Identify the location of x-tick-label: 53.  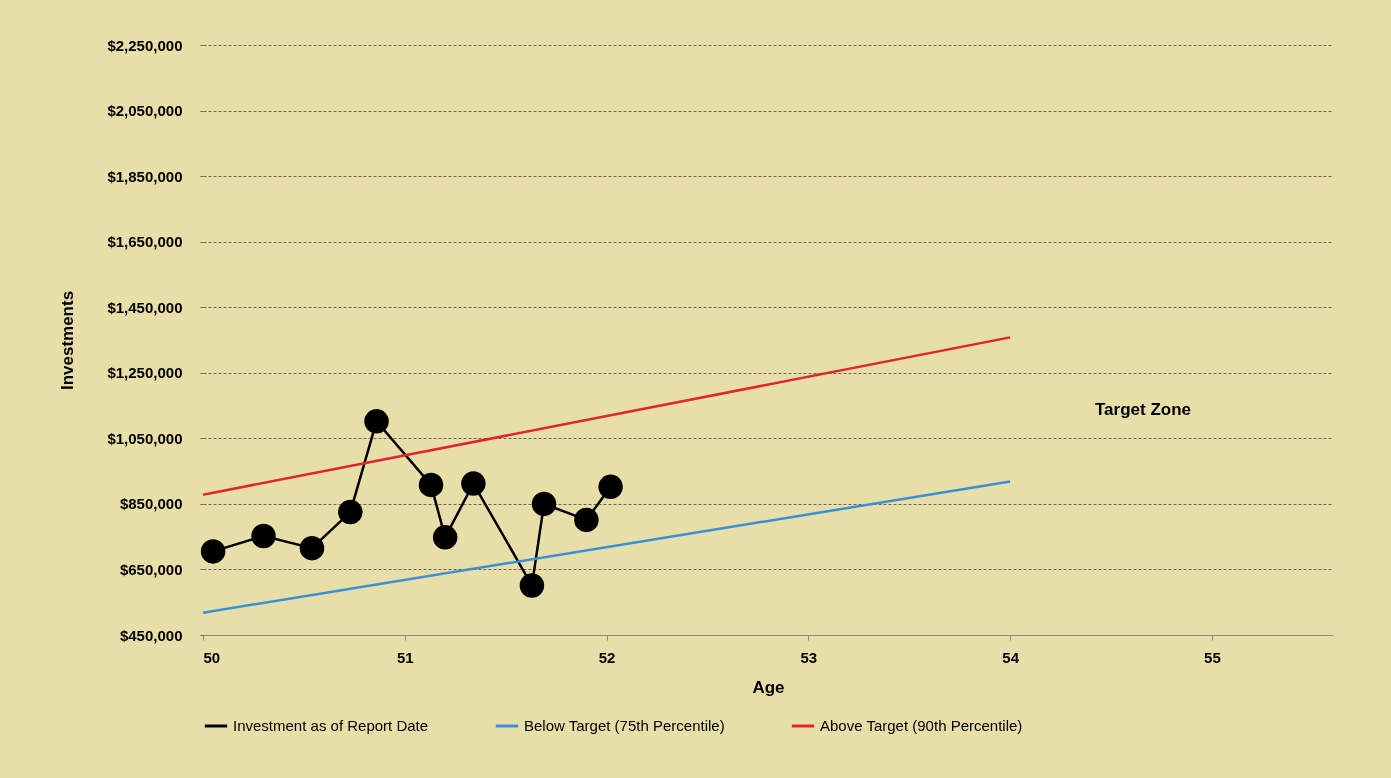
(809, 657).